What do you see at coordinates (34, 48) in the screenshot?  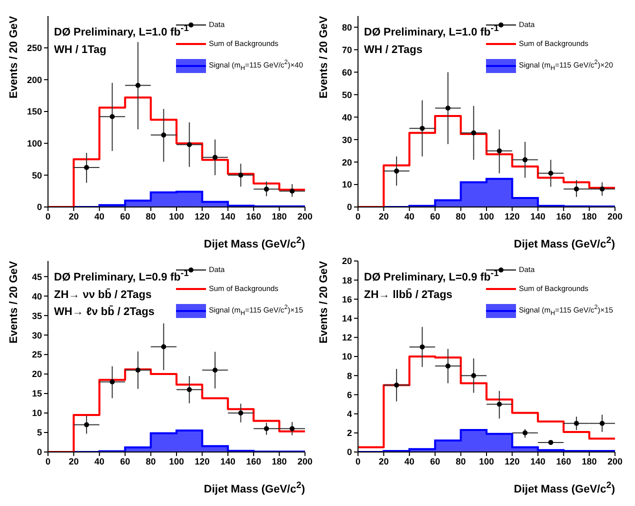 I see `y-tick-label: 250` at bounding box center [34, 48].